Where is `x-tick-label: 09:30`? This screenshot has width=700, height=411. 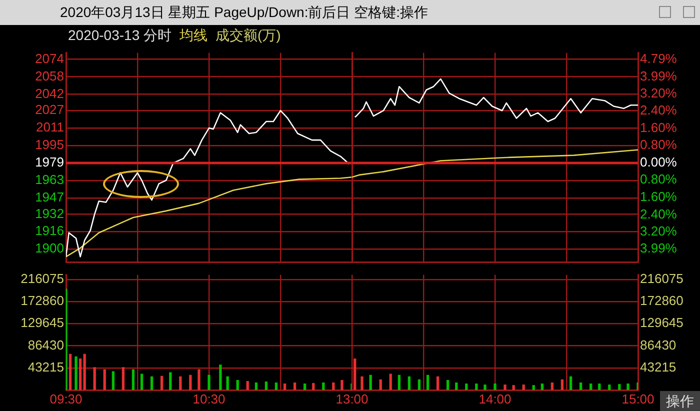
x-tick-label: 09:30 is located at coordinates (66, 398).